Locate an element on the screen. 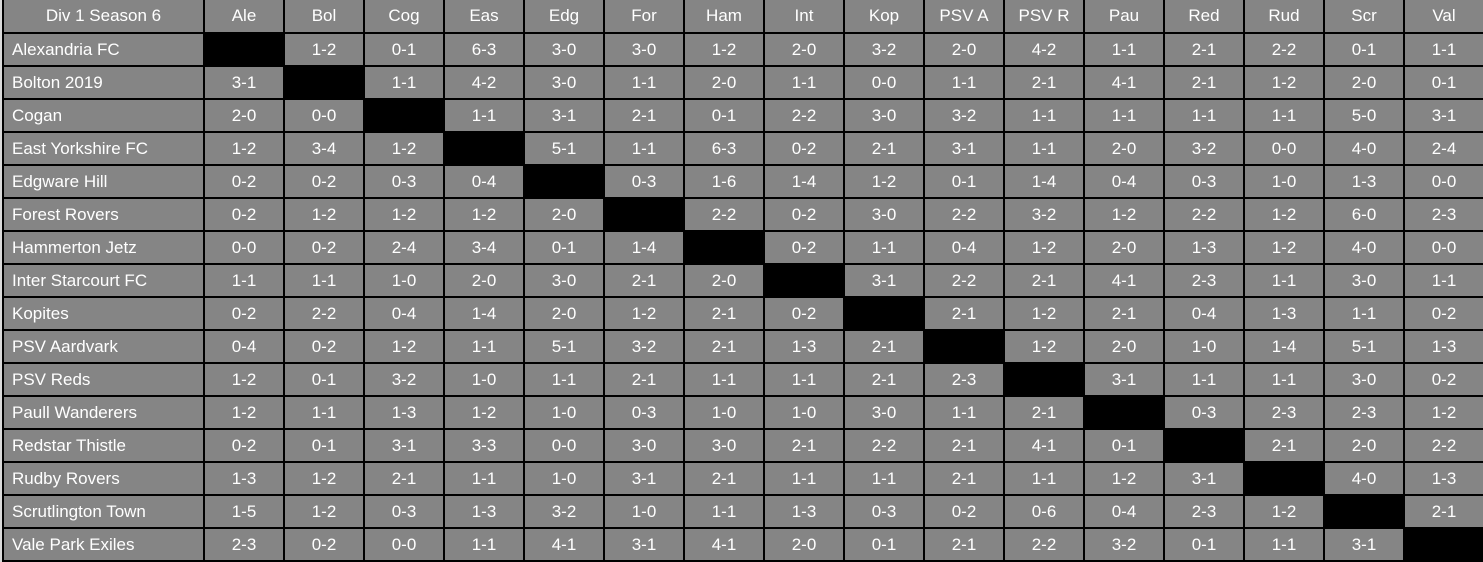 The image size is (1483, 562). score-cell: 0-0 is located at coordinates (884, 82).